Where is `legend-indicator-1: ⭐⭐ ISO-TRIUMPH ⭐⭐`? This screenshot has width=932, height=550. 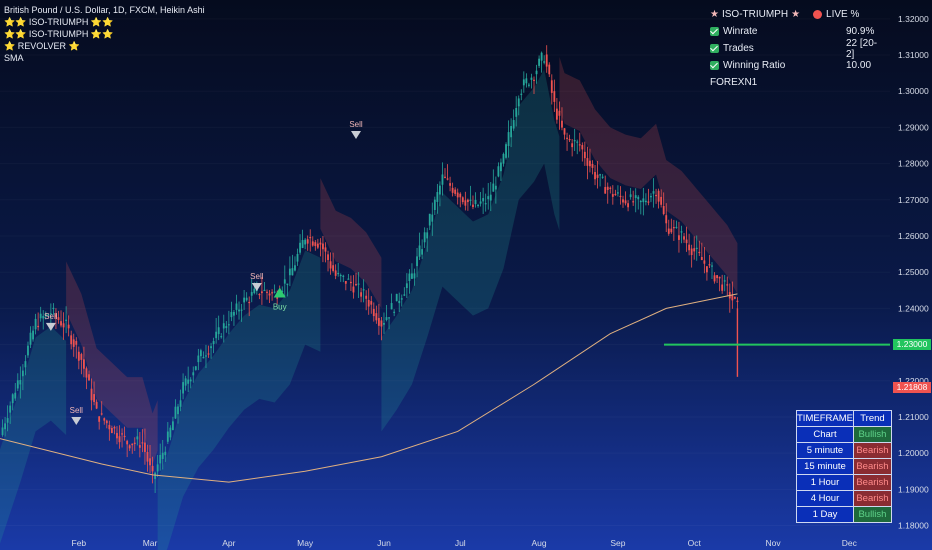 legend-indicator-1: ⭐⭐ ISO-TRIUMPH ⭐⭐ is located at coordinates (59, 22).